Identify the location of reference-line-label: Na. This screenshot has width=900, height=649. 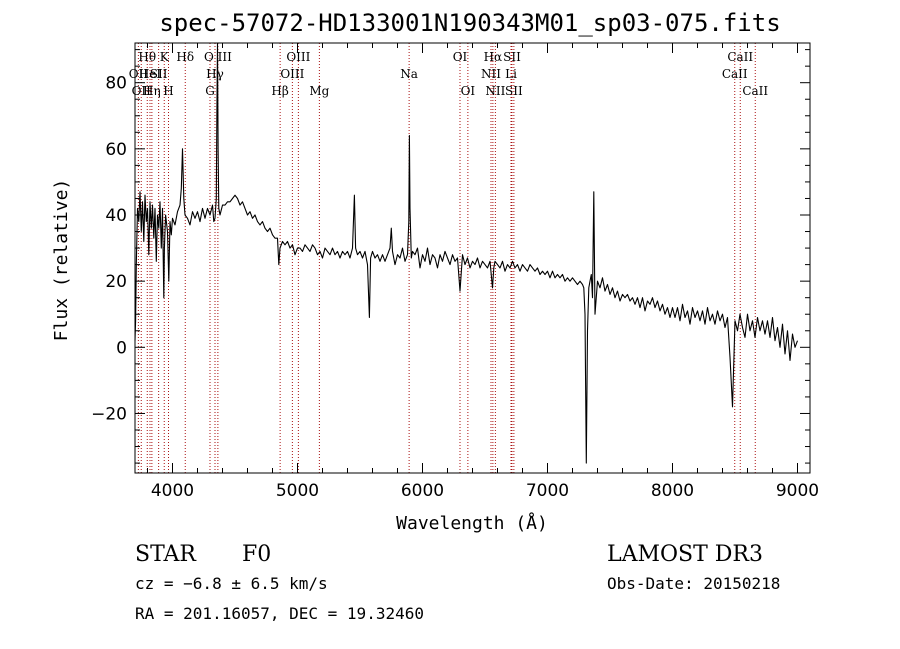
(409, 74).